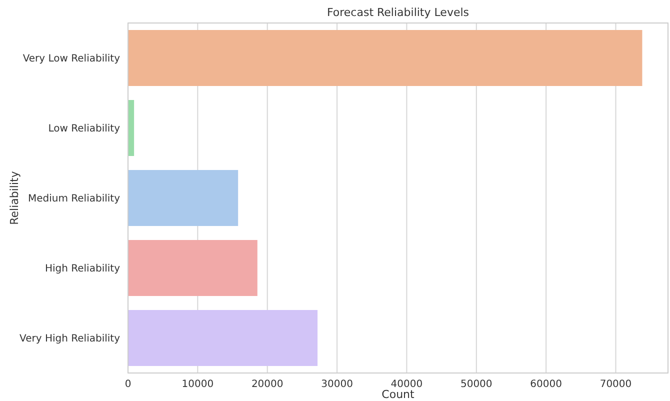 The height and width of the screenshot is (401, 670). Describe the element at coordinates (74, 199) in the screenshot. I see `y-tick-label: Medium Reliability` at that location.